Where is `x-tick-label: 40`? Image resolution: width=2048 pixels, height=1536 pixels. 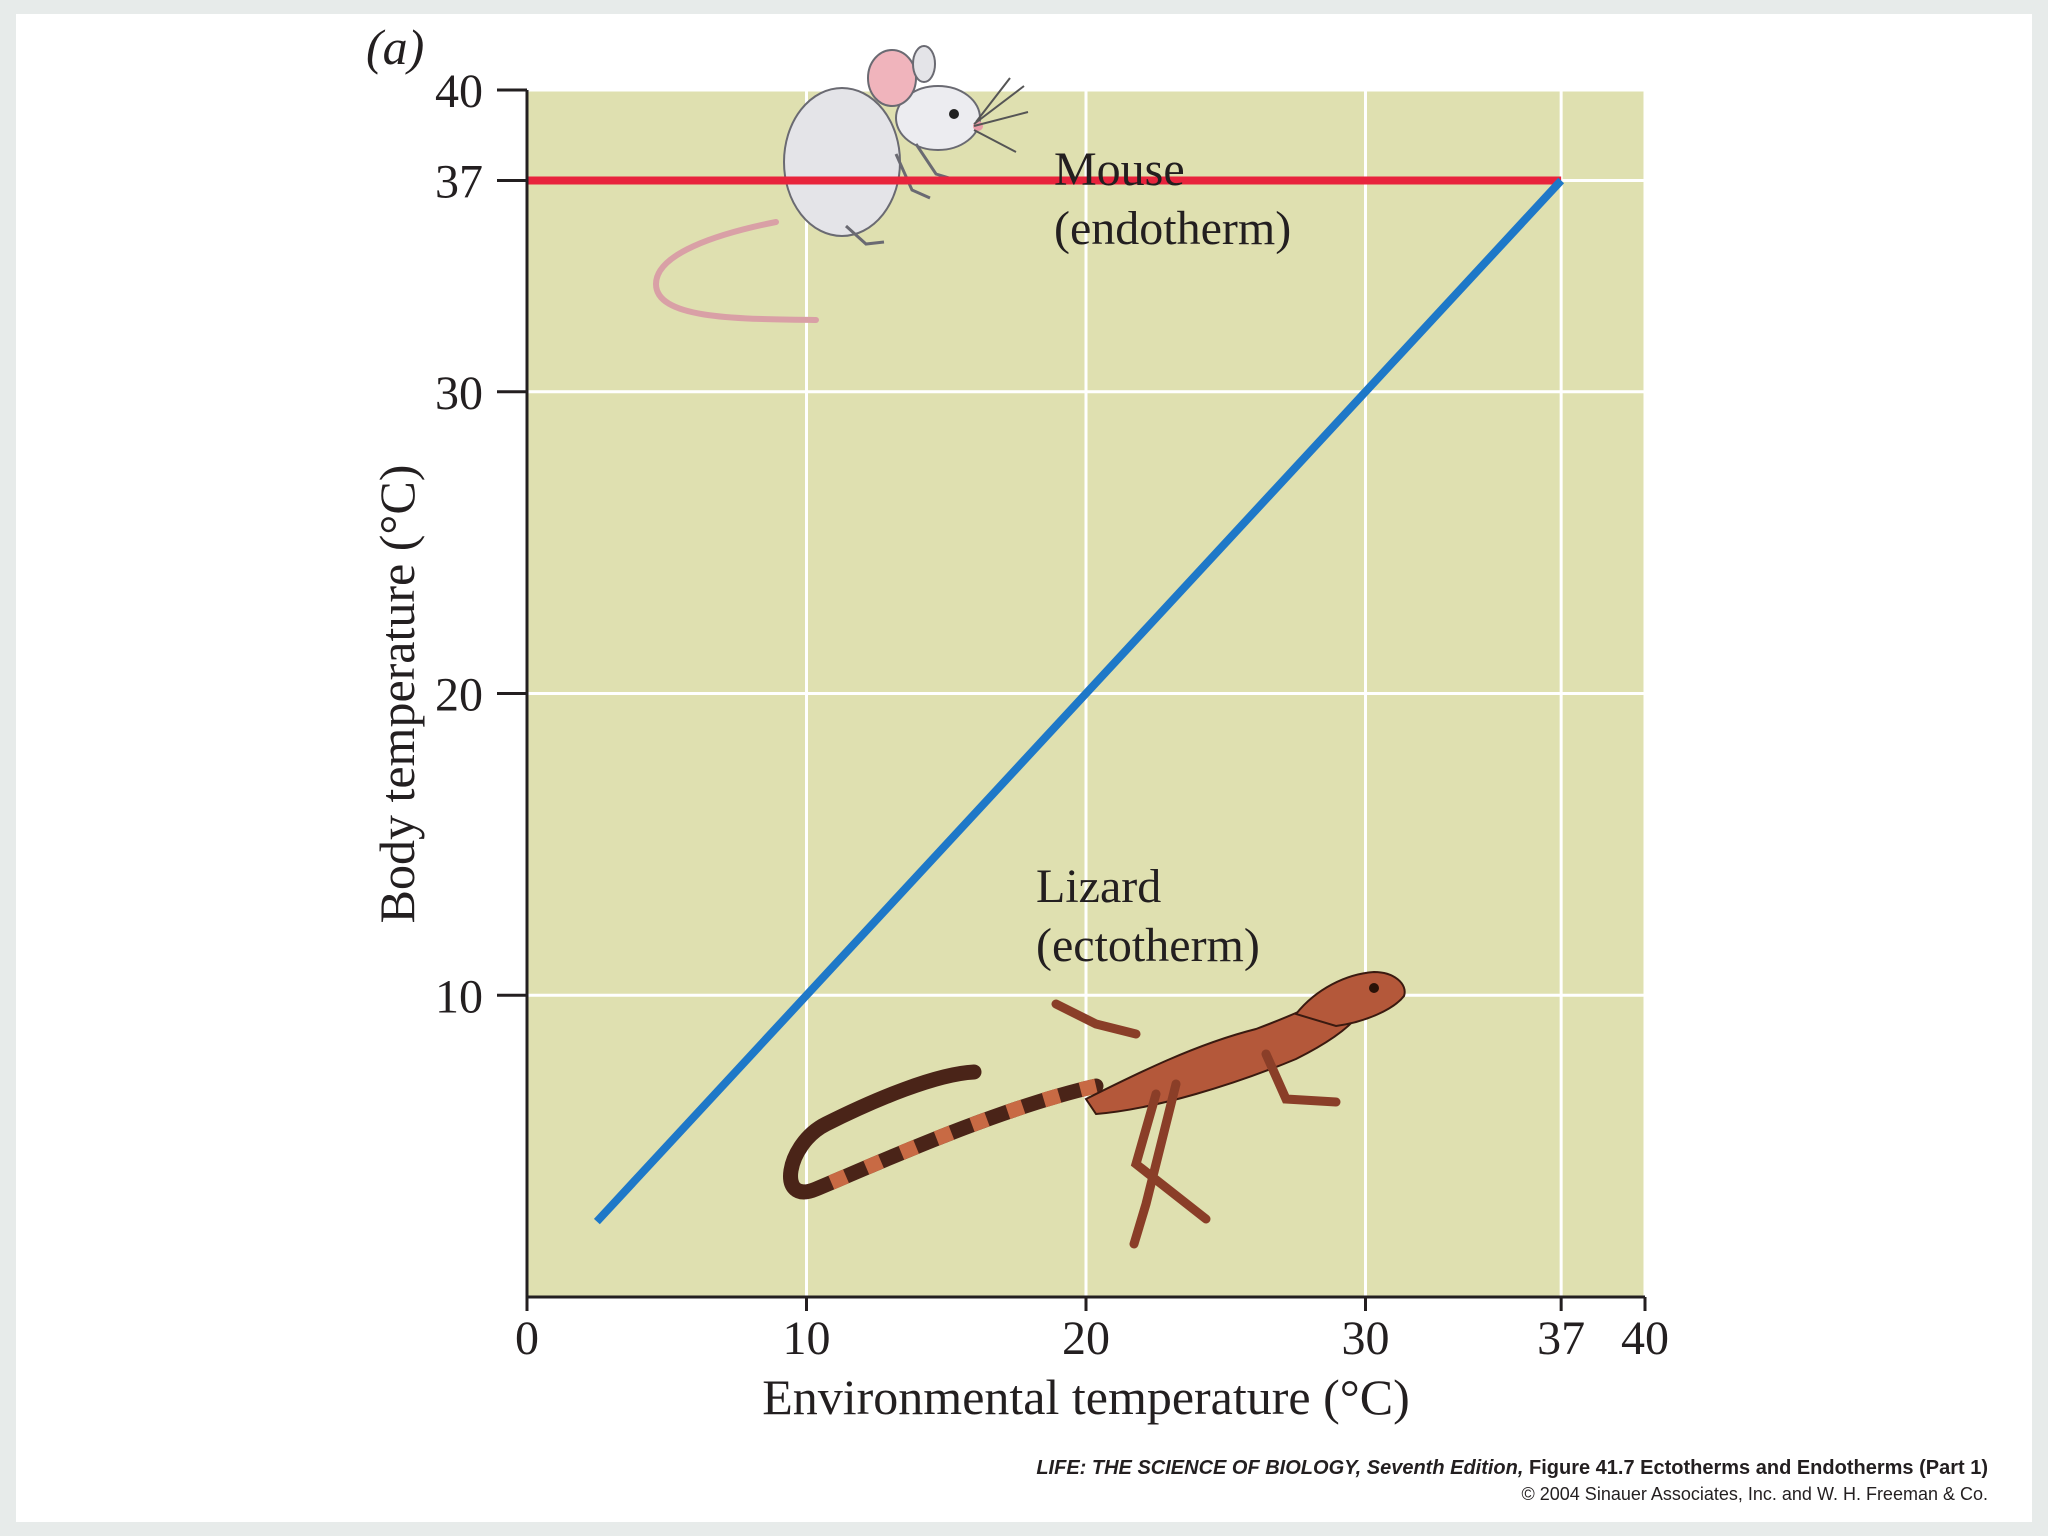 x-tick-label: 40 is located at coordinates (1645, 1338).